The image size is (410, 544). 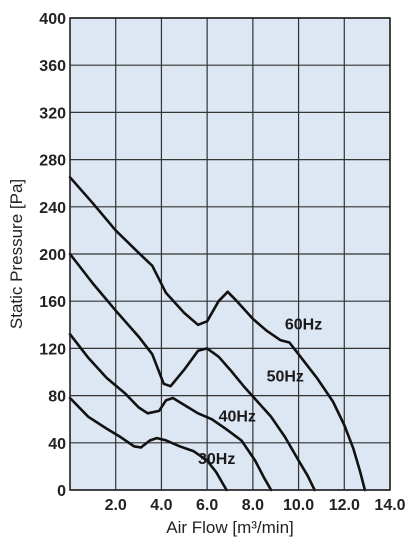 I want to click on x-tick-label: 12.0, so click(x=344, y=505).